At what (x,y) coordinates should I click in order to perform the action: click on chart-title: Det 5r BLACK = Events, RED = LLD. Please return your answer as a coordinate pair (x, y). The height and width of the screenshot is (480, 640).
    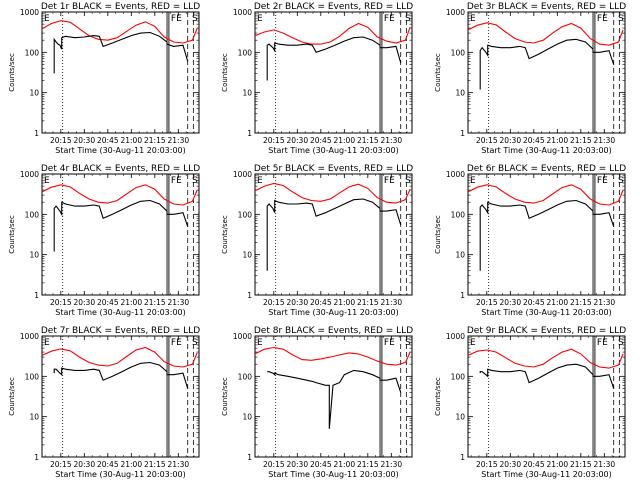
    Looking at the image, I should click on (333, 169).